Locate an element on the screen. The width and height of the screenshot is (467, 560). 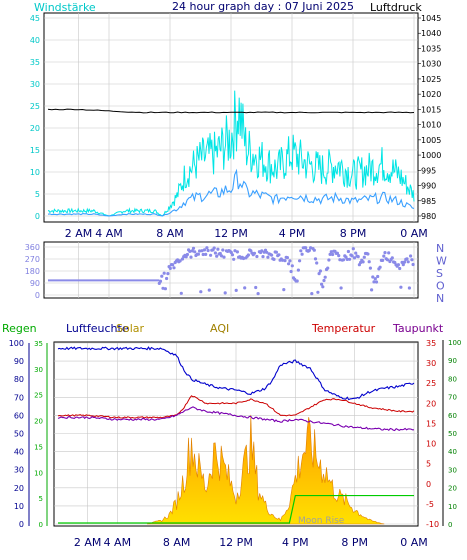
aqi-label: AQI is located at coordinates (219, 328).